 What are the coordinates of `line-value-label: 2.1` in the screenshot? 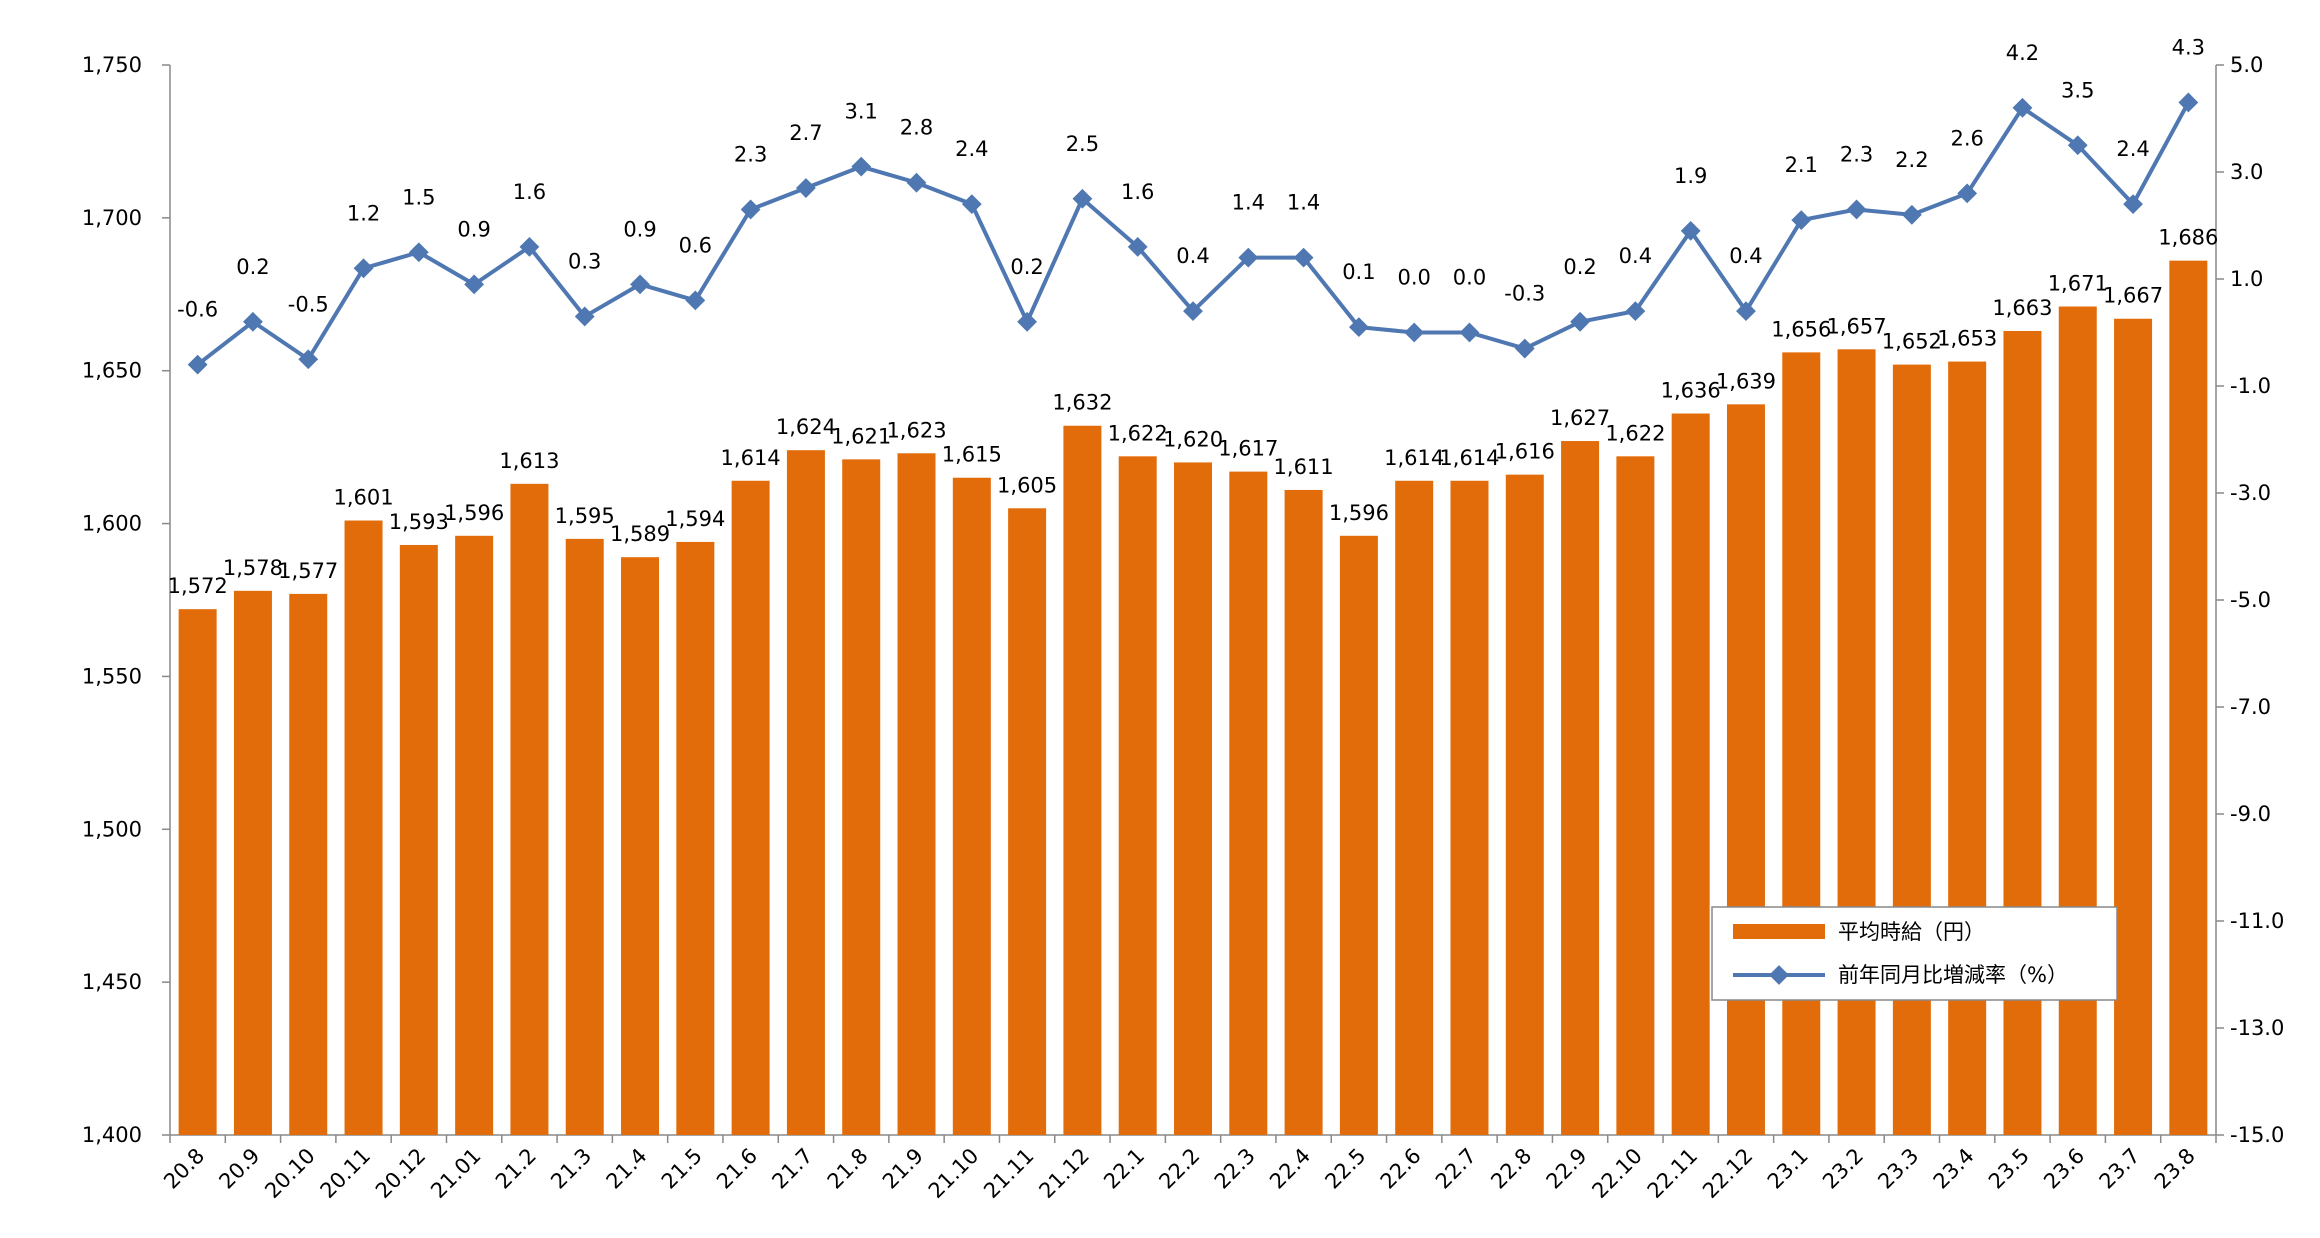 It's located at (1801, 165).